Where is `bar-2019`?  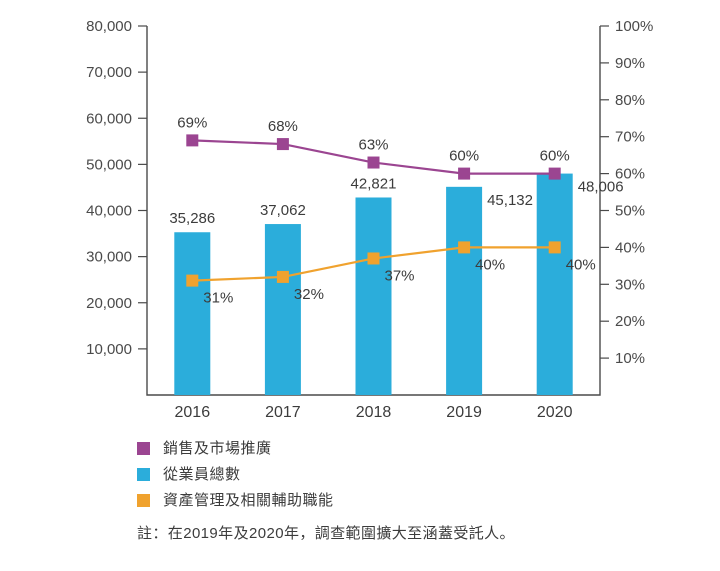
bar-2019 is located at coordinates (464, 290).